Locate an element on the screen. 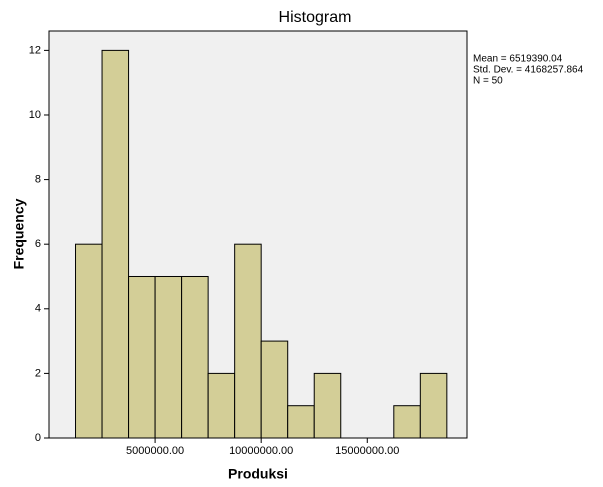 The width and height of the screenshot is (603, 487). y-tick-label: 10 is located at coordinates (35, 115).